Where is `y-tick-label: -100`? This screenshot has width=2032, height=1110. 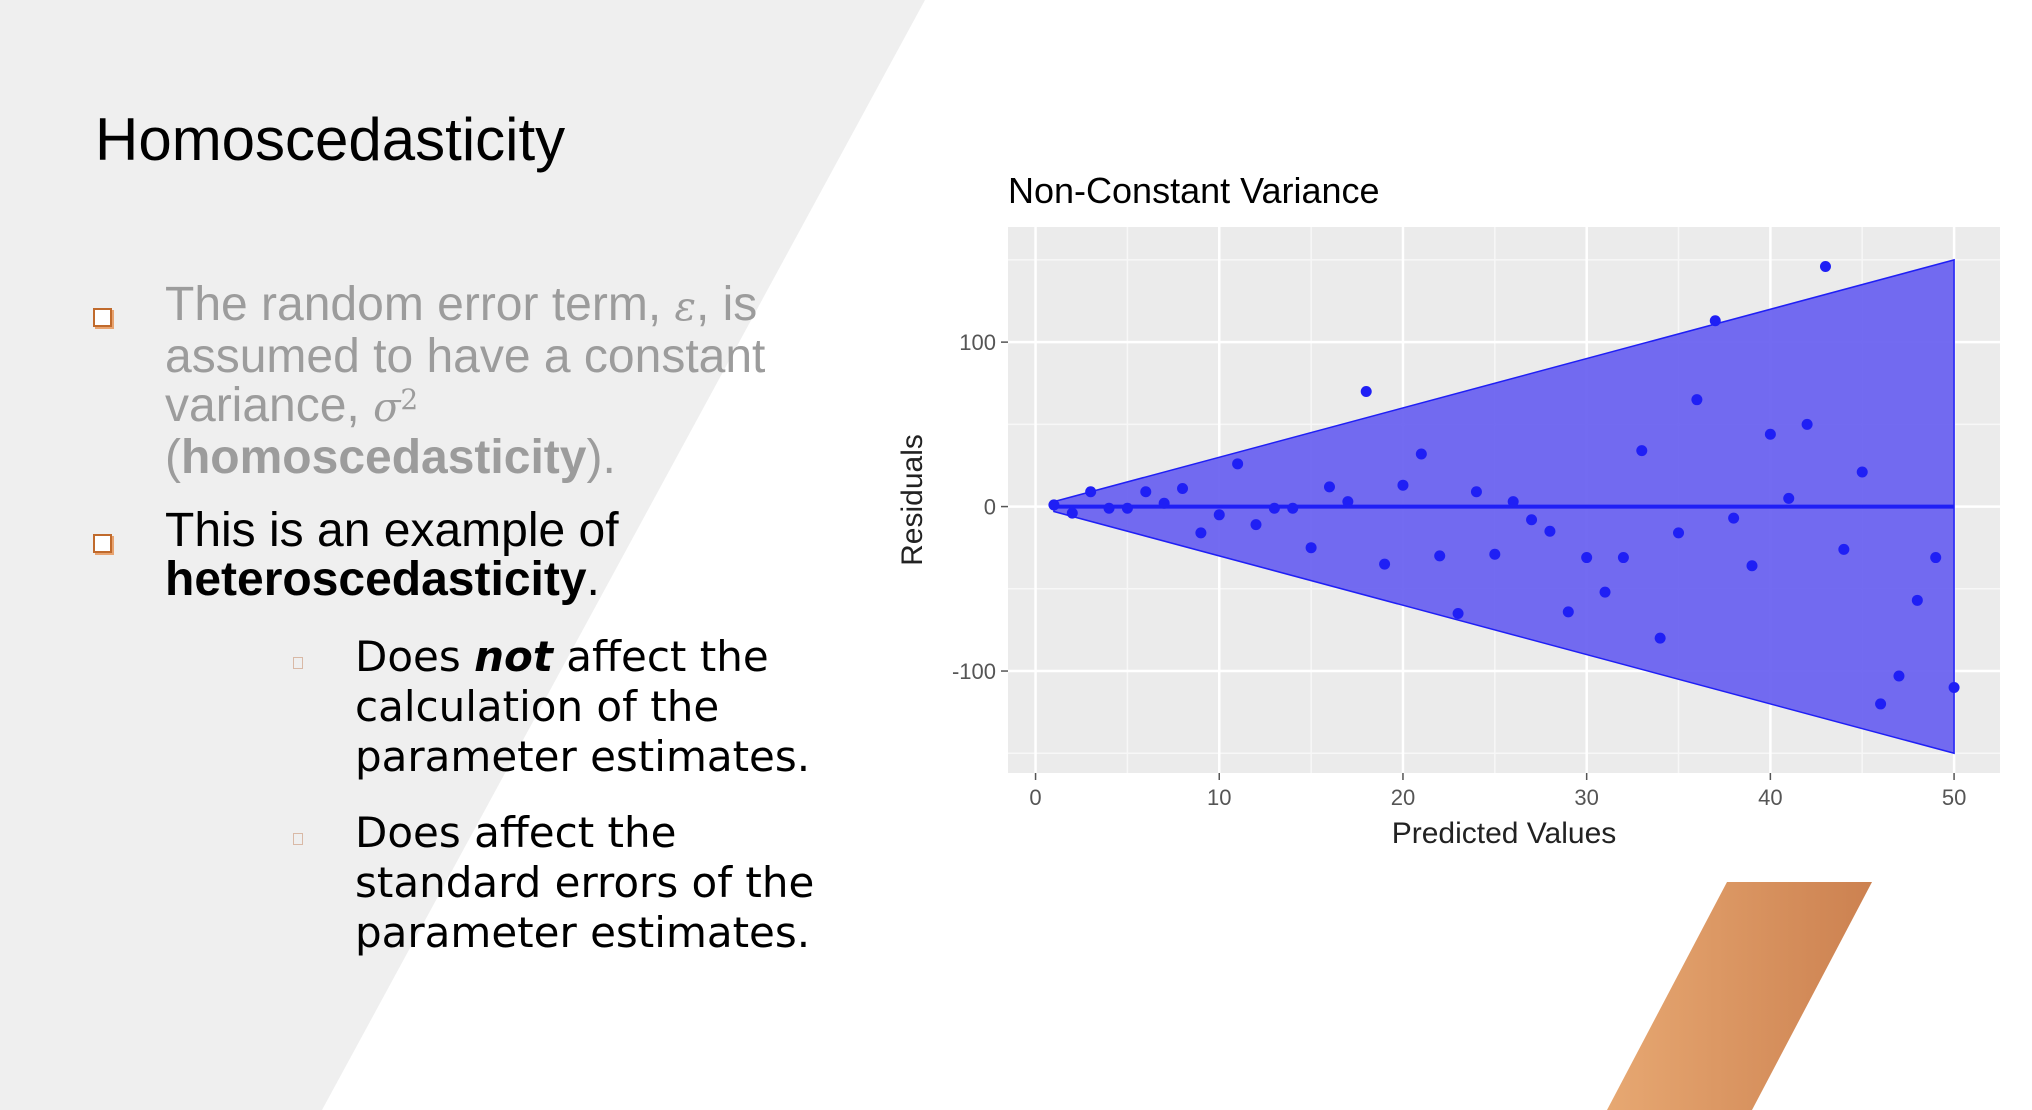 y-tick-label: -100 is located at coordinates (974, 671).